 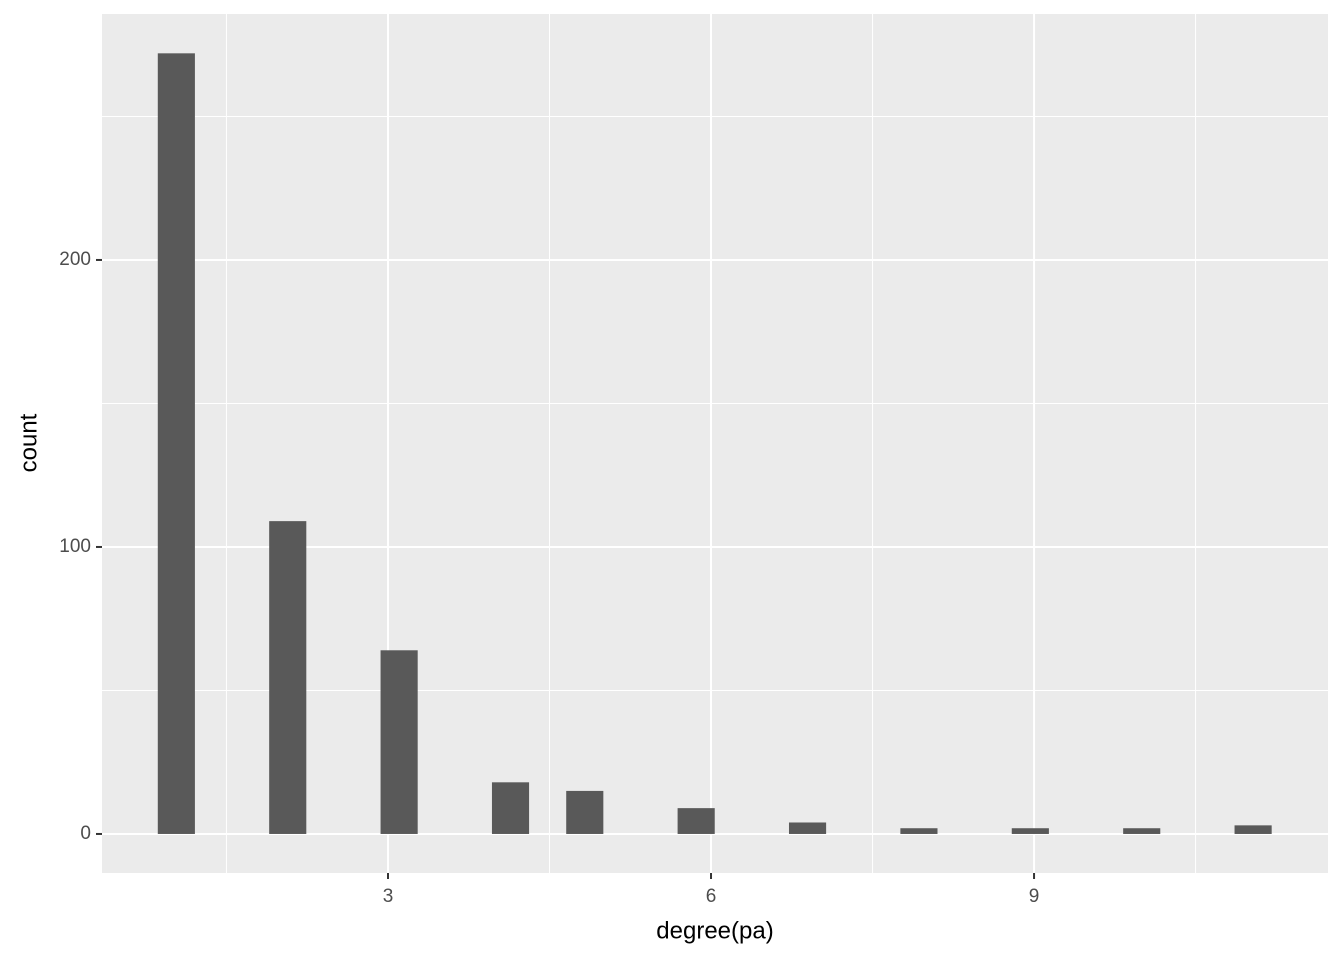 I want to click on x-tick-label: 3, so click(x=388, y=896).